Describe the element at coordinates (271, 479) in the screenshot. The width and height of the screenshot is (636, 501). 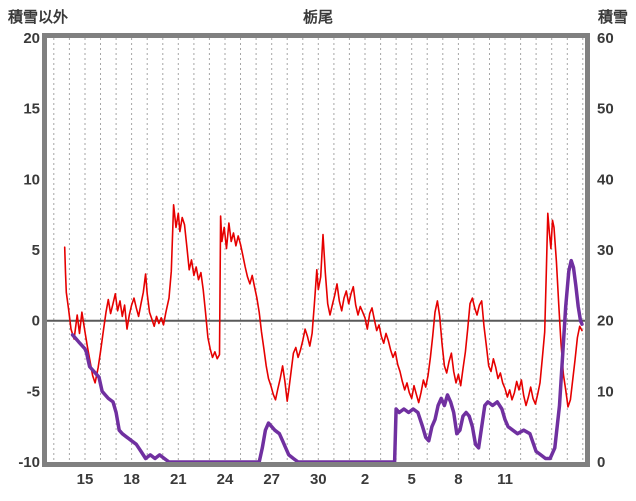
I see `x-tick-label: 27` at that location.